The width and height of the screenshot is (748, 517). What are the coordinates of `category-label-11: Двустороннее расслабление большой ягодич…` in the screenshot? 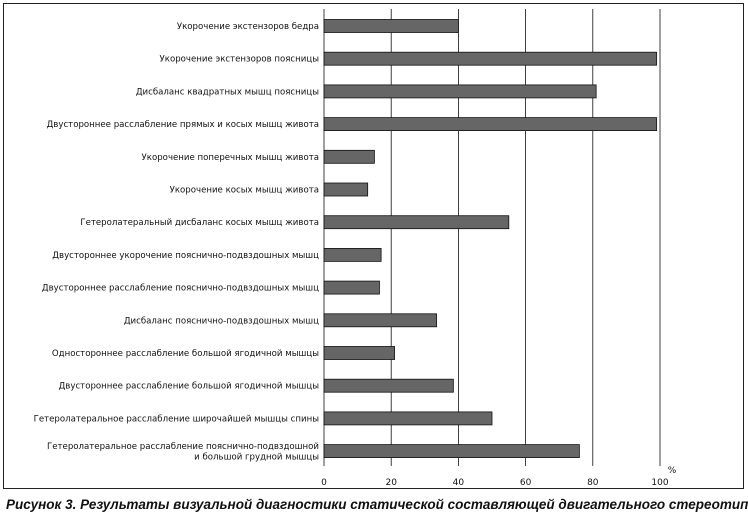 It's located at (189, 387).